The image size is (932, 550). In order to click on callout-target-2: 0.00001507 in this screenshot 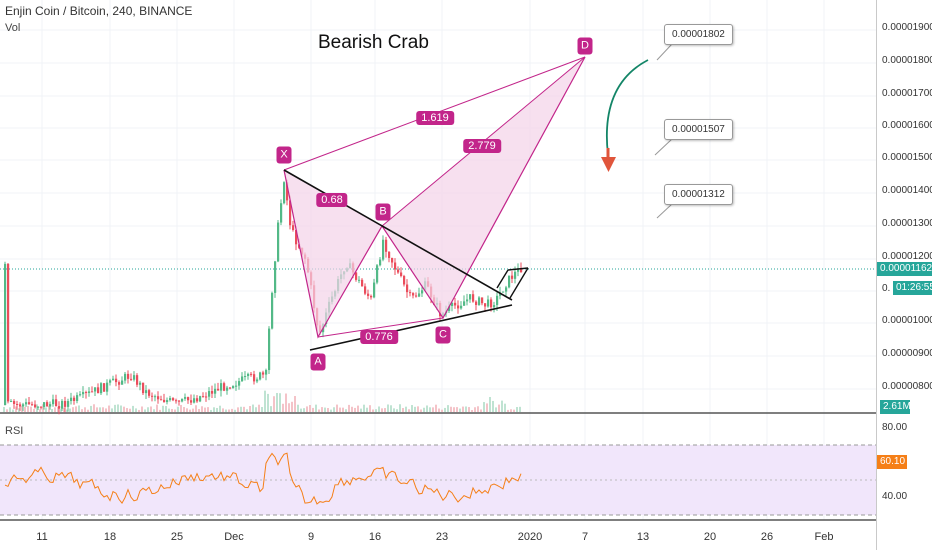, I will do `click(698, 129)`.